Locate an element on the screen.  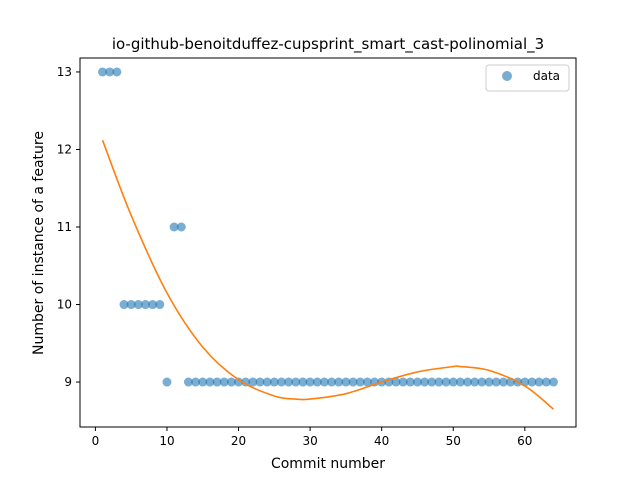
legend-marker-data is located at coordinates (507, 76).